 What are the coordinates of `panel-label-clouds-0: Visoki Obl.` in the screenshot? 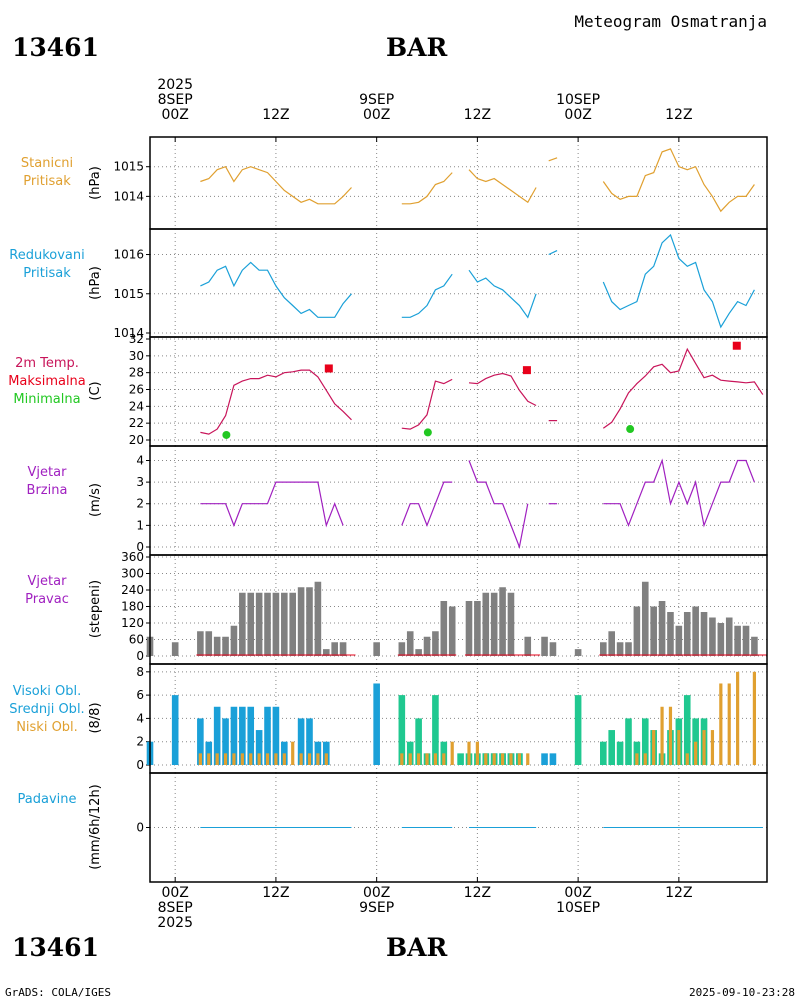 It's located at (47, 691).